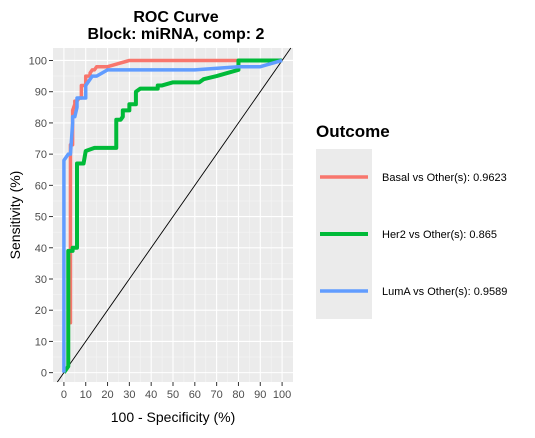 This screenshot has height=438, width=535. What do you see at coordinates (41, 311) in the screenshot?
I see `y-tick-label: 20` at bounding box center [41, 311].